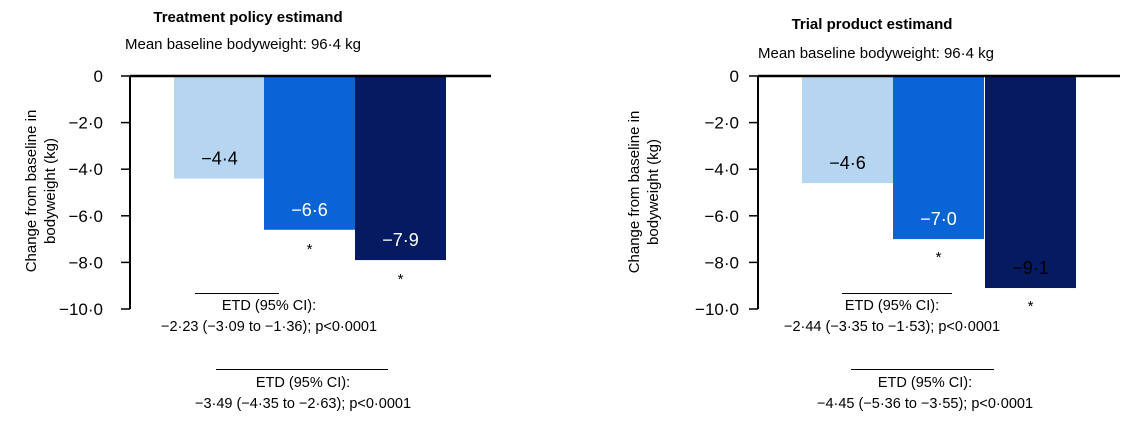 The image size is (1122, 430). Describe the element at coordinates (1030, 268) in the screenshot. I see `bar-value-label: −9·1` at that location.